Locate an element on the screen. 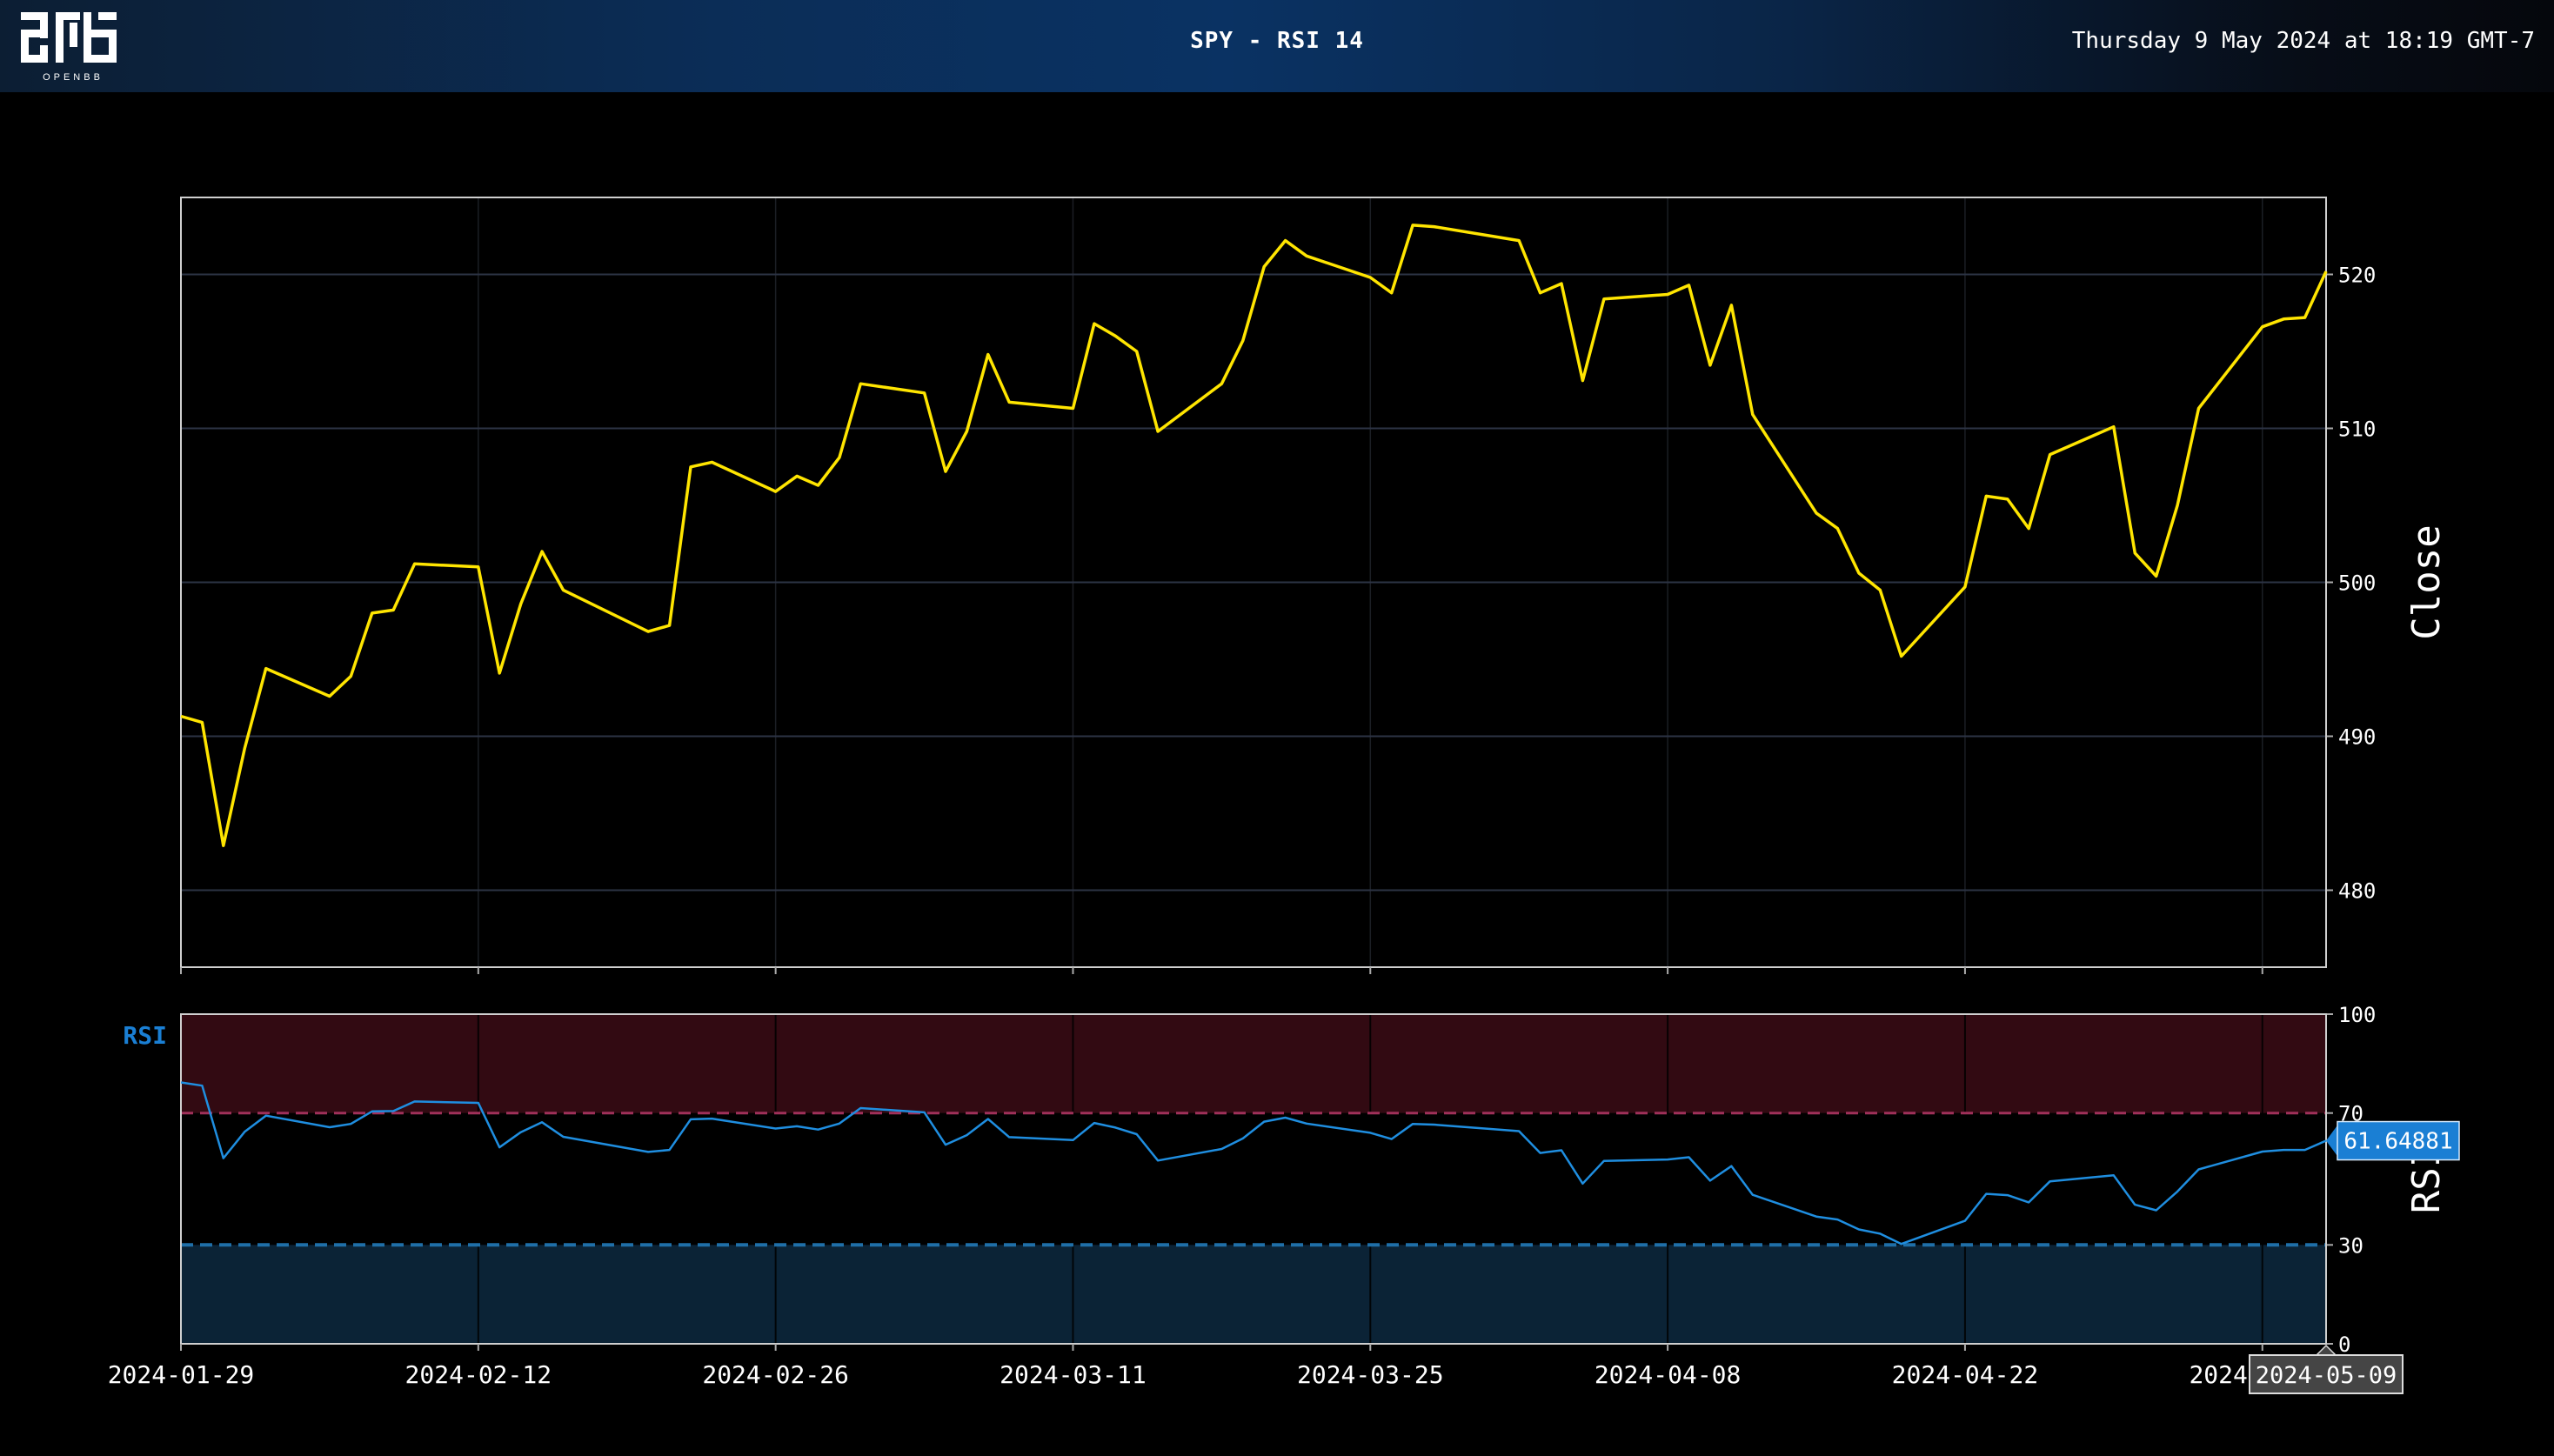 This screenshot has height=1456, width=2554. xtick-label: 2024-01-29 is located at coordinates (181, 1374).